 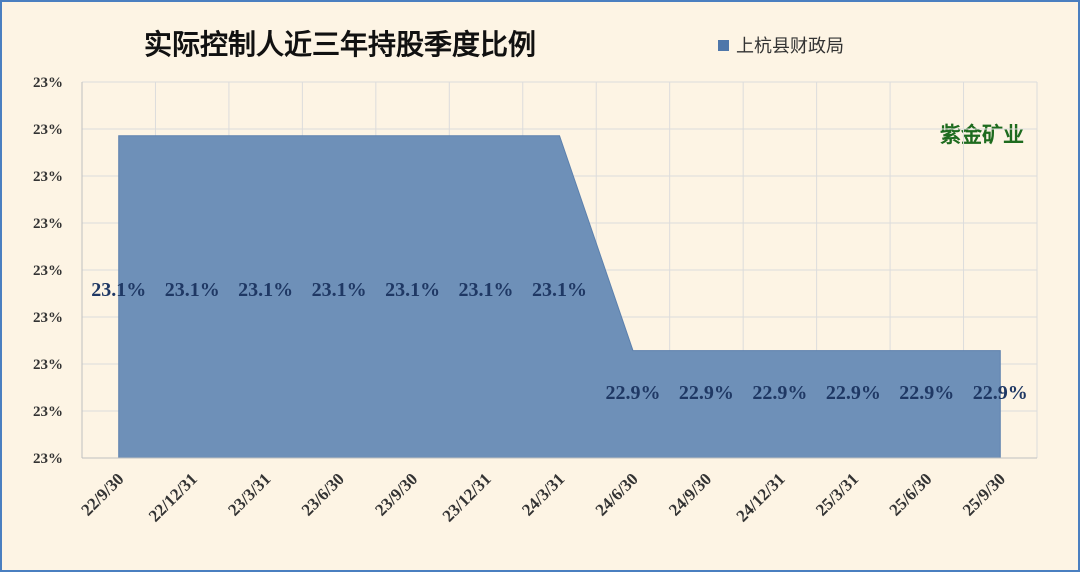 What do you see at coordinates (173, 497) in the screenshot?
I see `x-tick-label: 22/12/31` at bounding box center [173, 497].